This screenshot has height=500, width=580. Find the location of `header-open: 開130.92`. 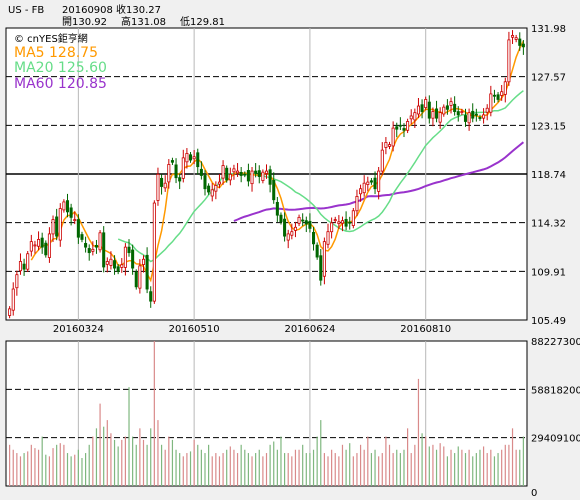

header-open: 開130.92 is located at coordinates (84, 22).